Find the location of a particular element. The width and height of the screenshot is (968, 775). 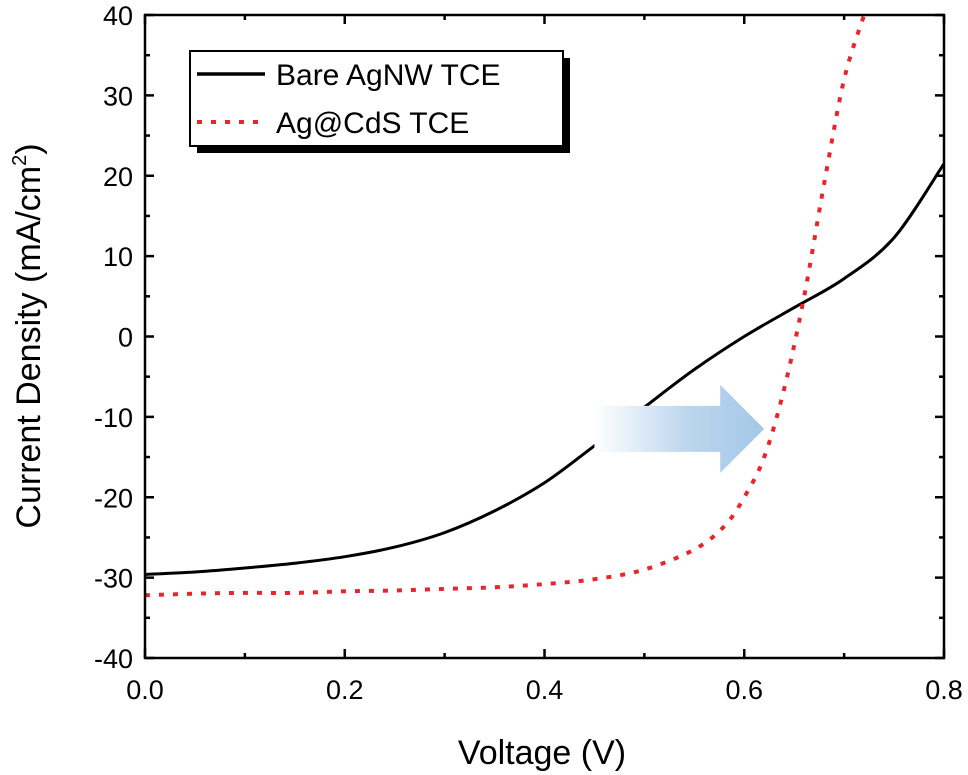

y-tick-label: -10 is located at coordinates (113, 418).